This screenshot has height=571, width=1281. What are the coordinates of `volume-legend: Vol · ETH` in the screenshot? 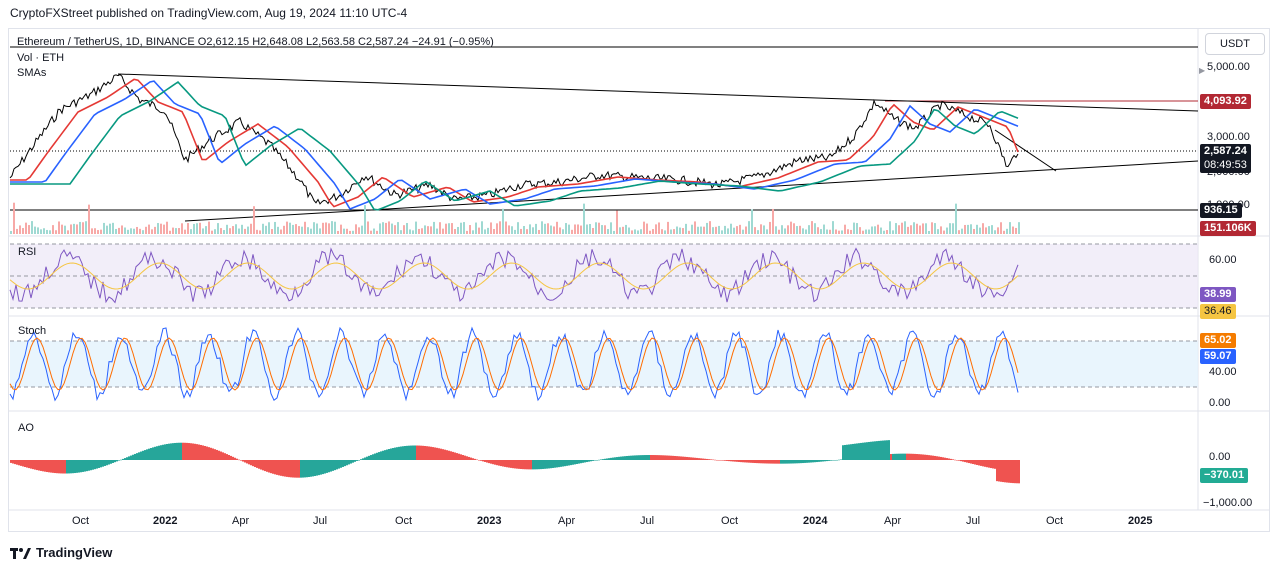 It's located at (41, 58).